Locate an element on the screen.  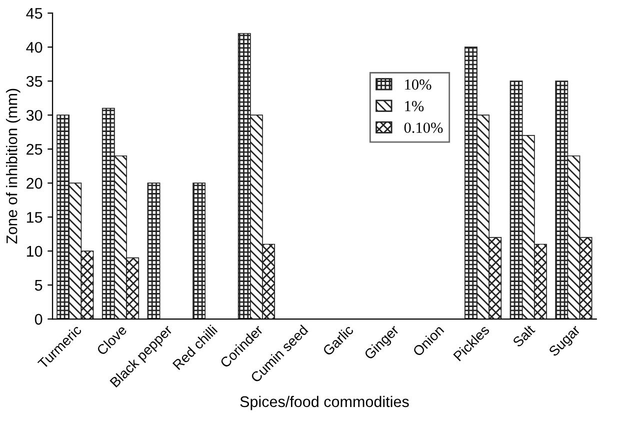
y-tick-label: 10 is located at coordinates (34, 251).